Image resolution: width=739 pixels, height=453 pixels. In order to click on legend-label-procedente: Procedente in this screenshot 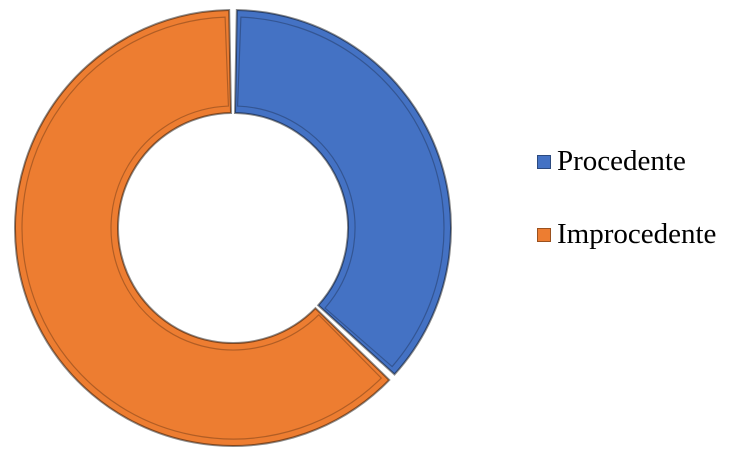, I will do `click(621, 161)`.